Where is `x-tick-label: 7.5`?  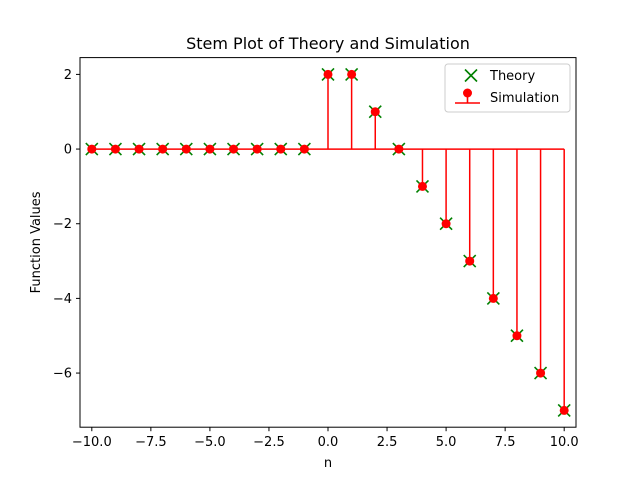 x-tick-label: 7.5 is located at coordinates (505, 442).